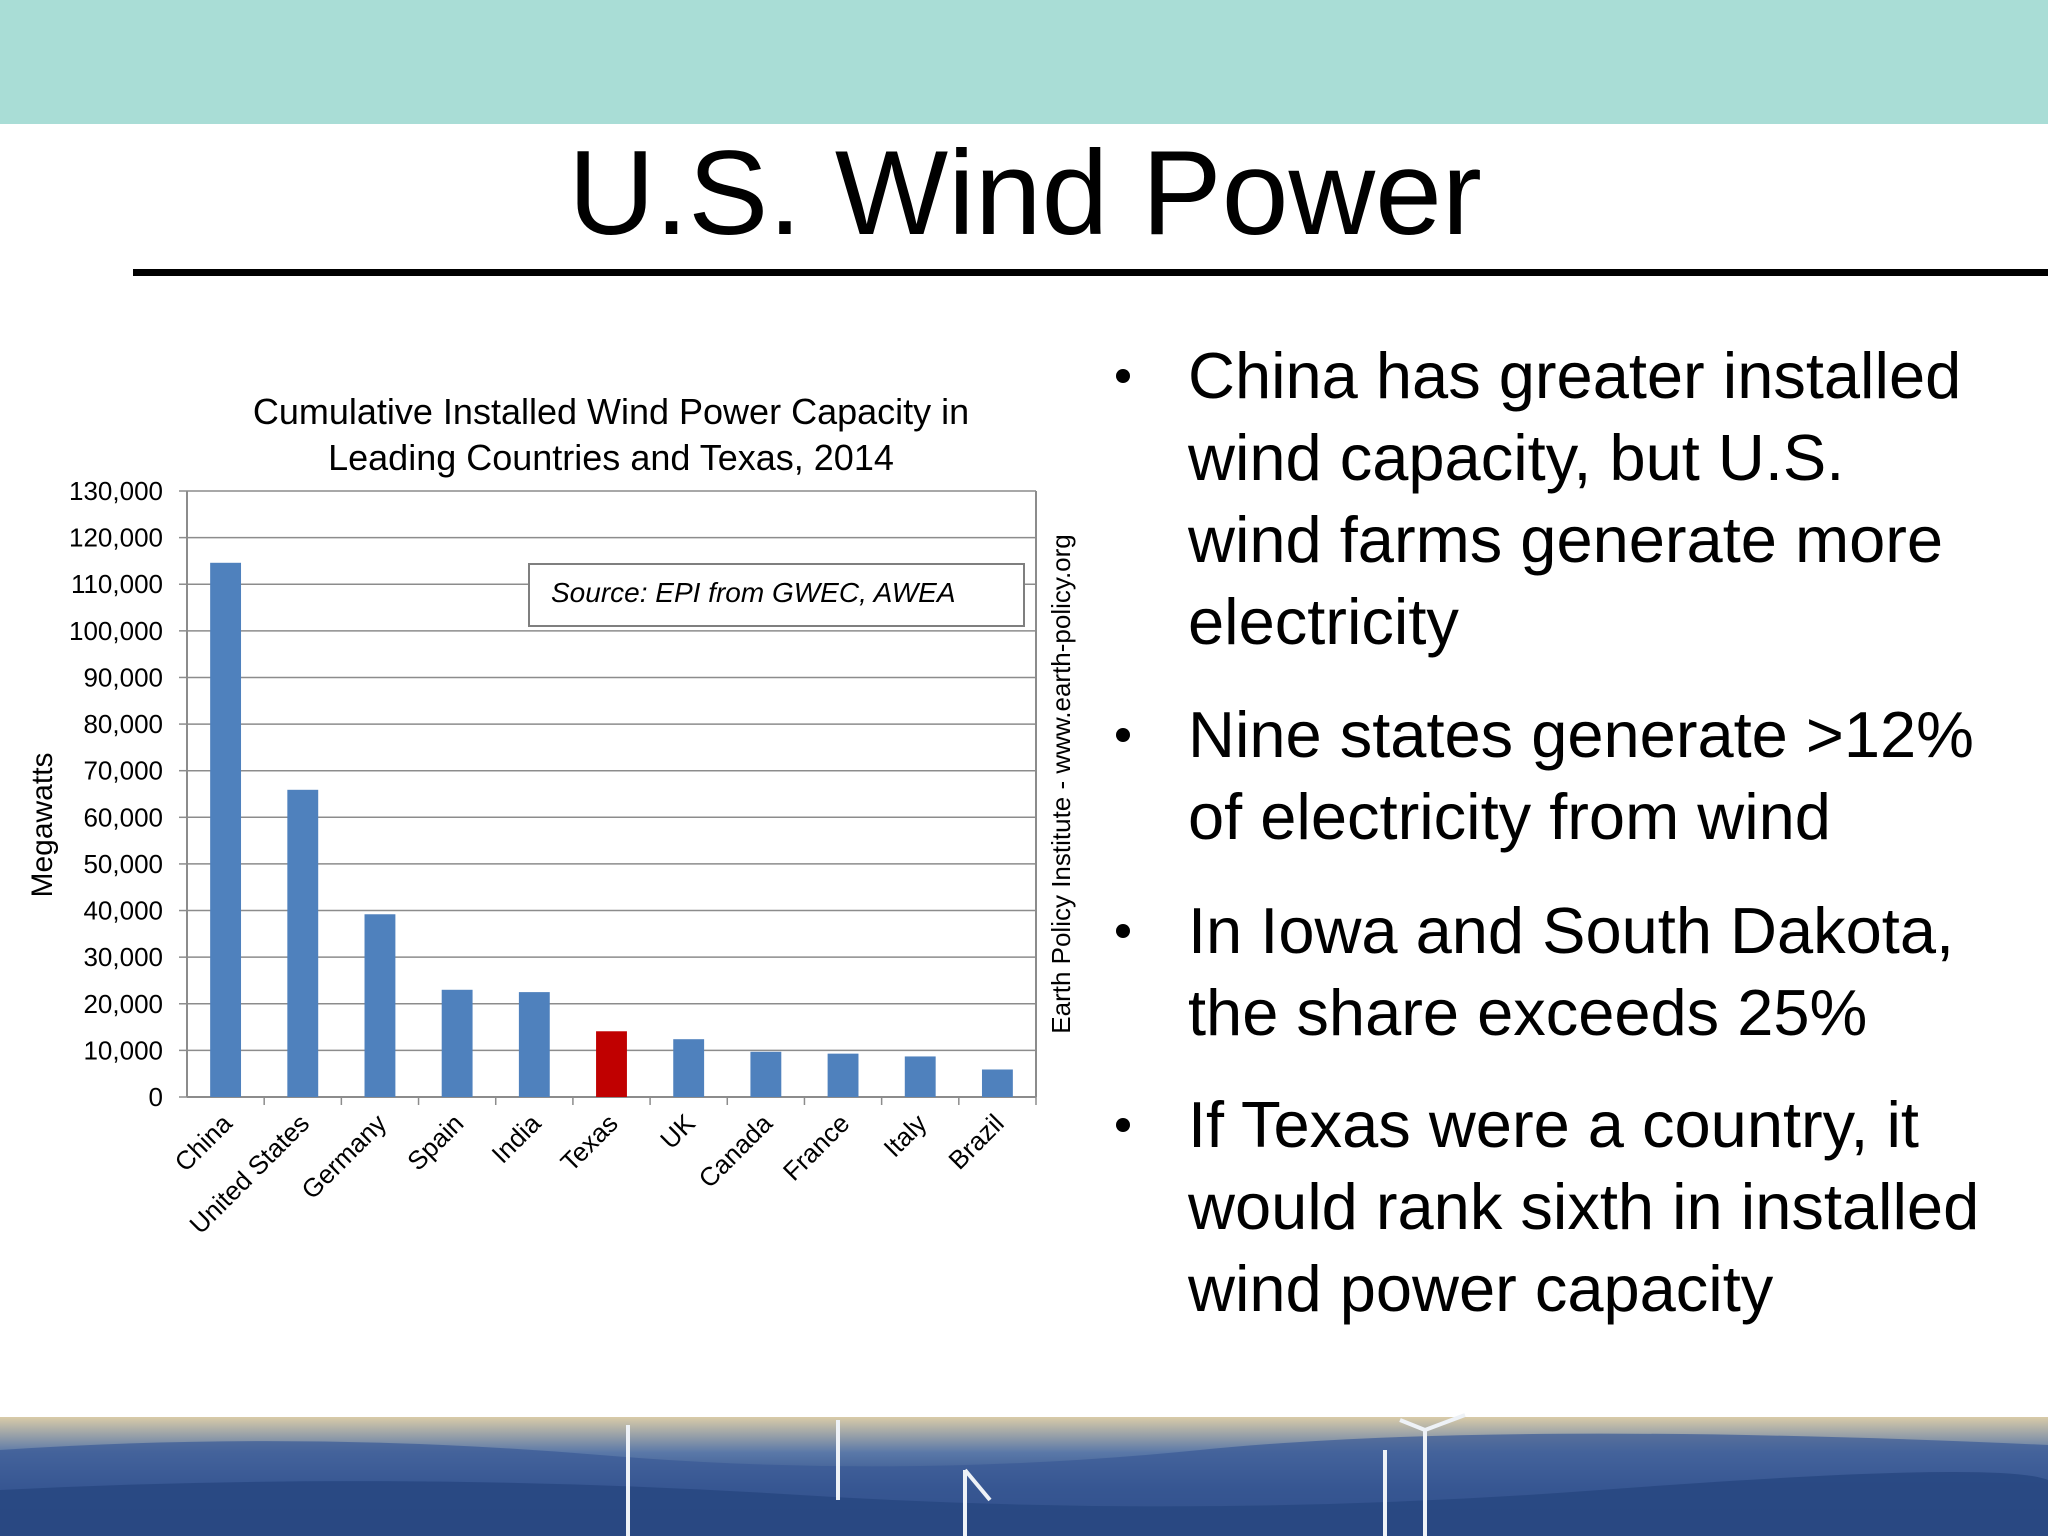 The height and width of the screenshot is (1536, 2048). Describe the element at coordinates (735, 1151) in the screenshot. I see `x-tick-label: Canada` at that location.